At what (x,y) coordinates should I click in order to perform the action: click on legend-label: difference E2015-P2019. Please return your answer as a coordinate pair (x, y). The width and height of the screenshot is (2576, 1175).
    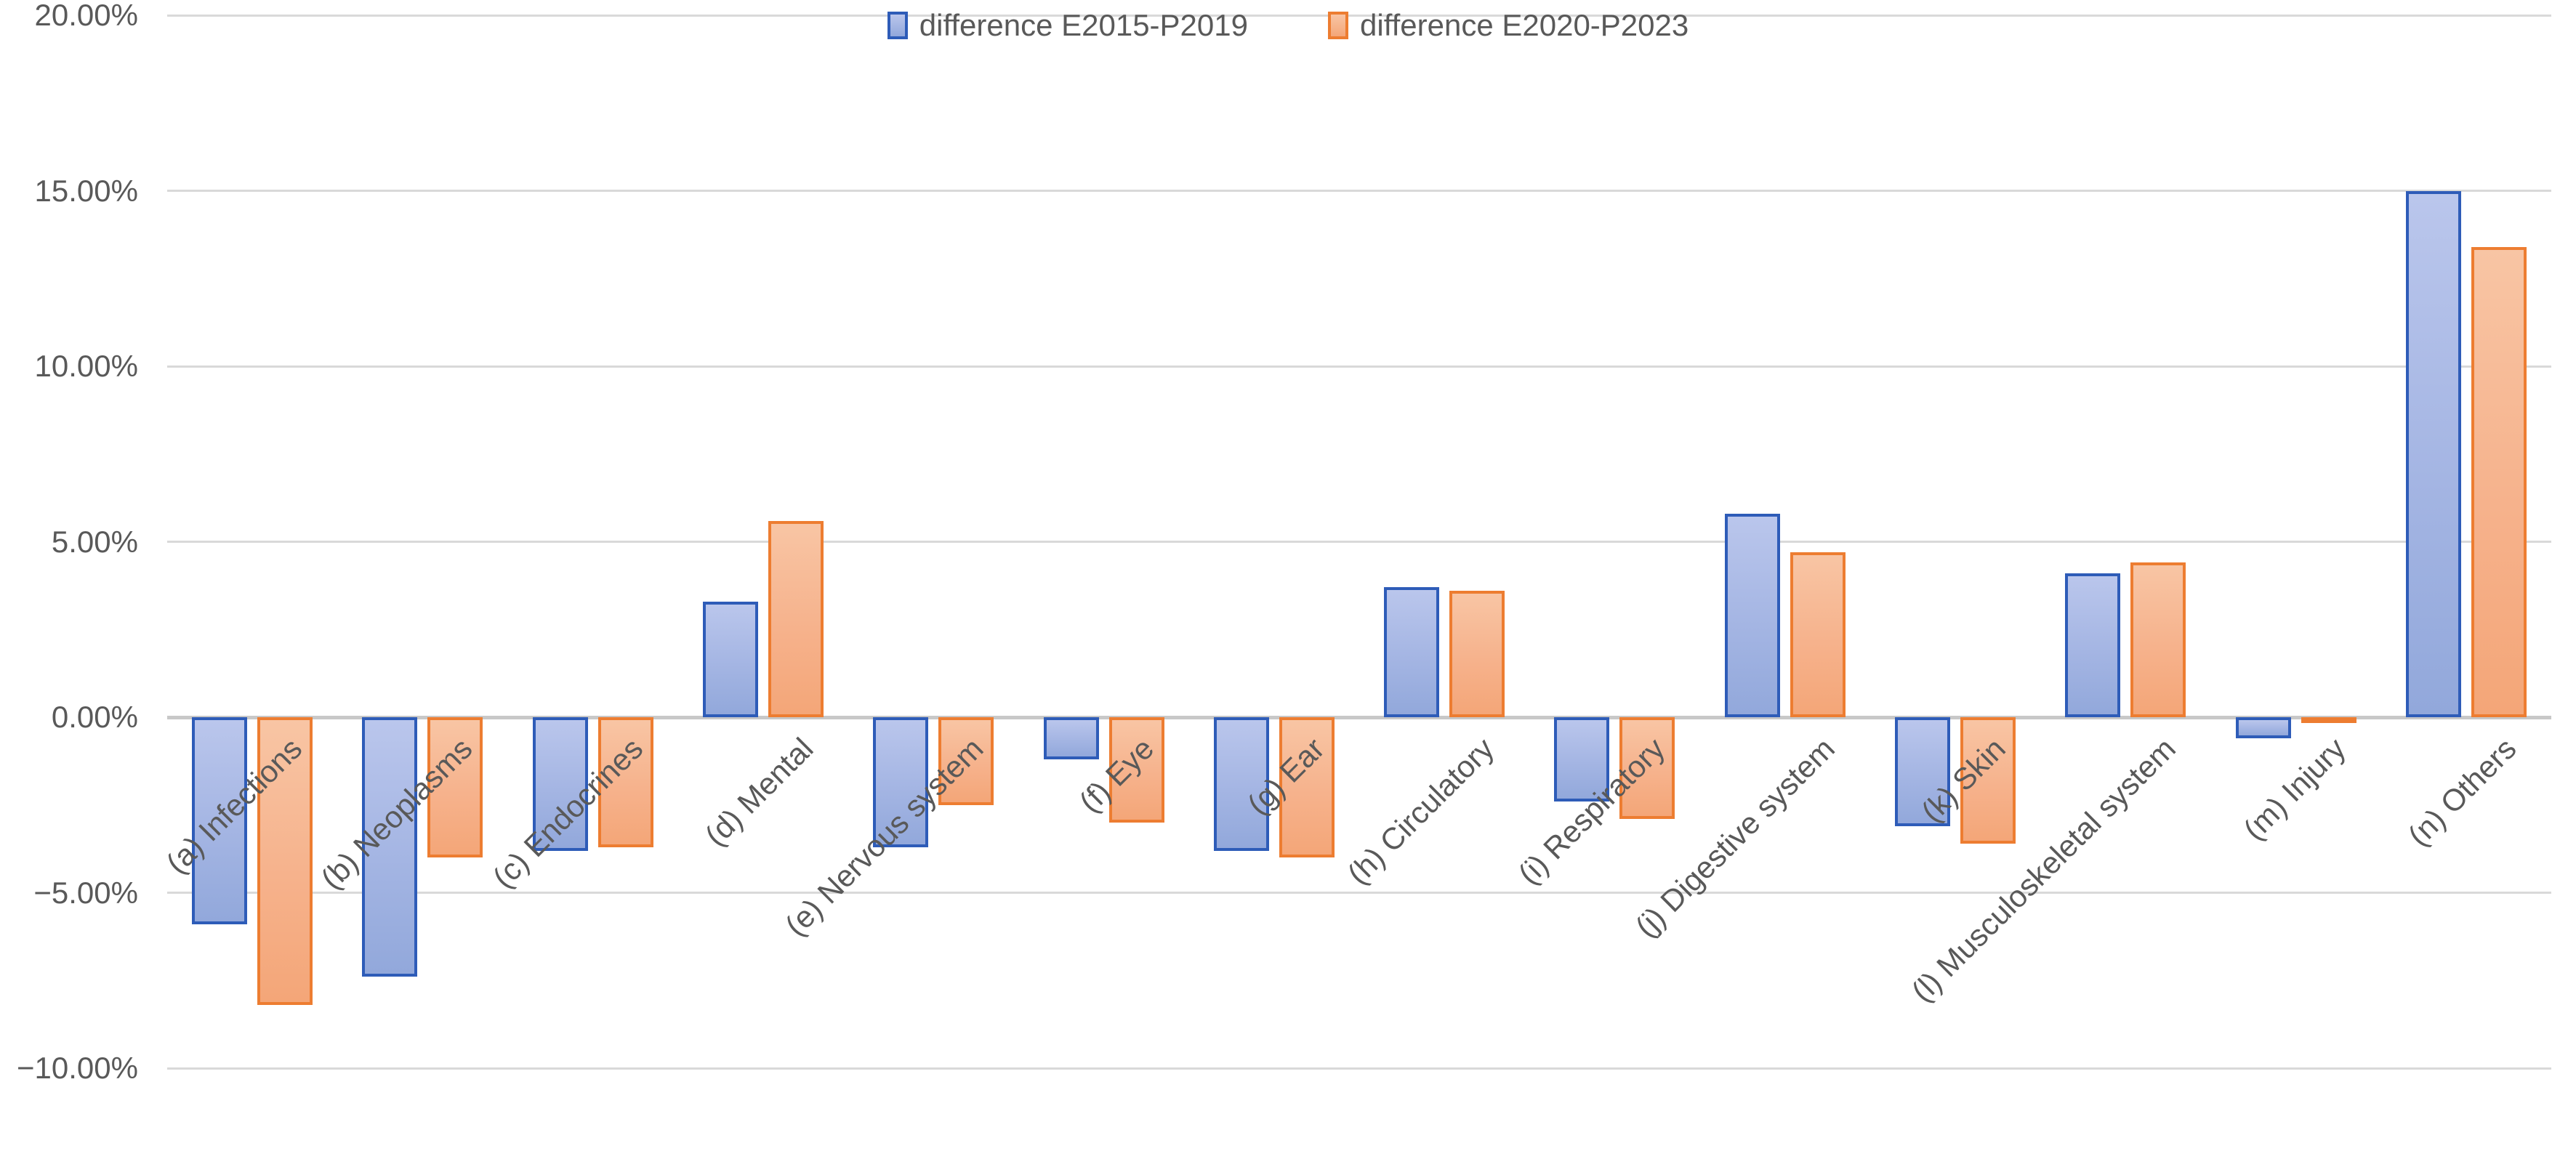
    Looking at the image, I should click on (1083, 25).